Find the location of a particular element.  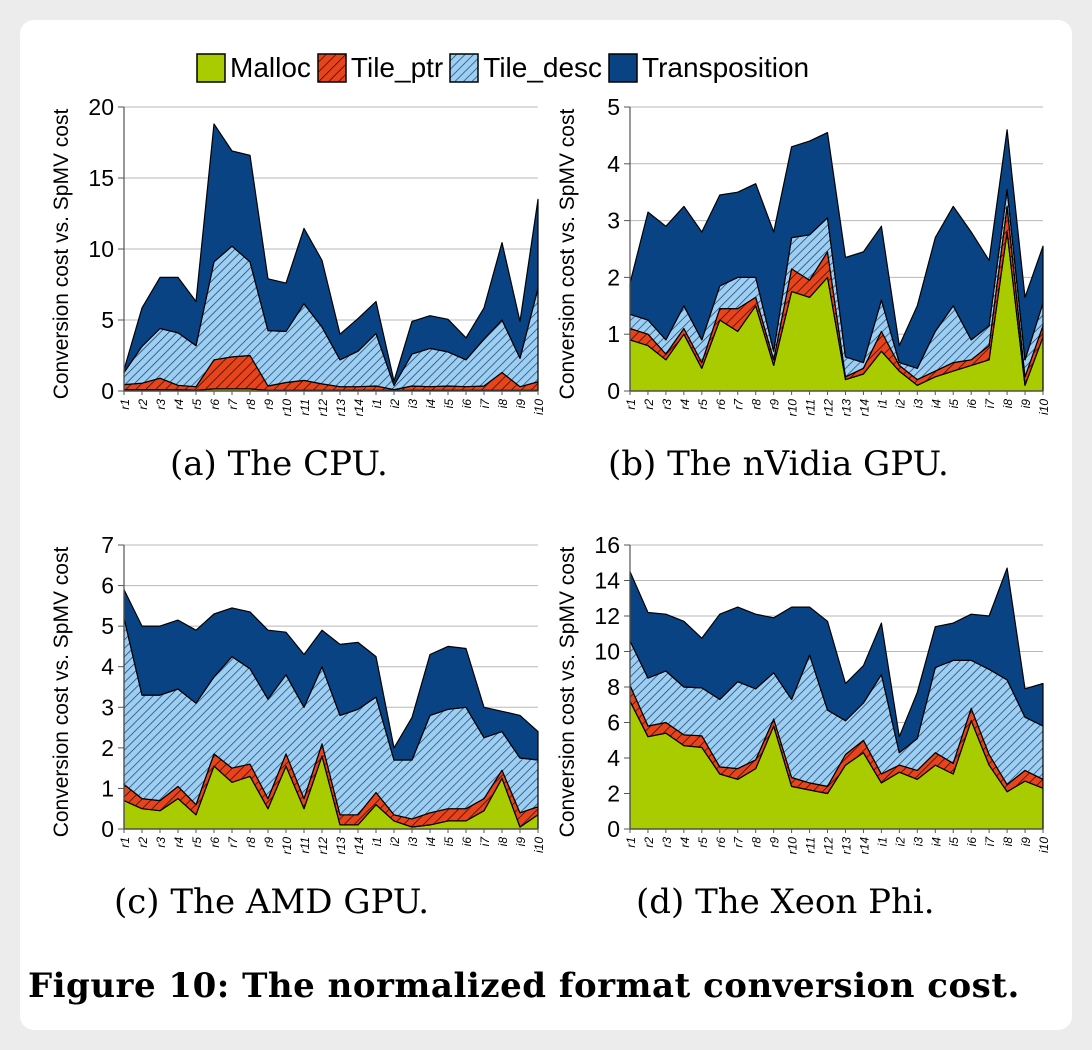

y-tick-label: 15 is located at coordinates (101, 178).